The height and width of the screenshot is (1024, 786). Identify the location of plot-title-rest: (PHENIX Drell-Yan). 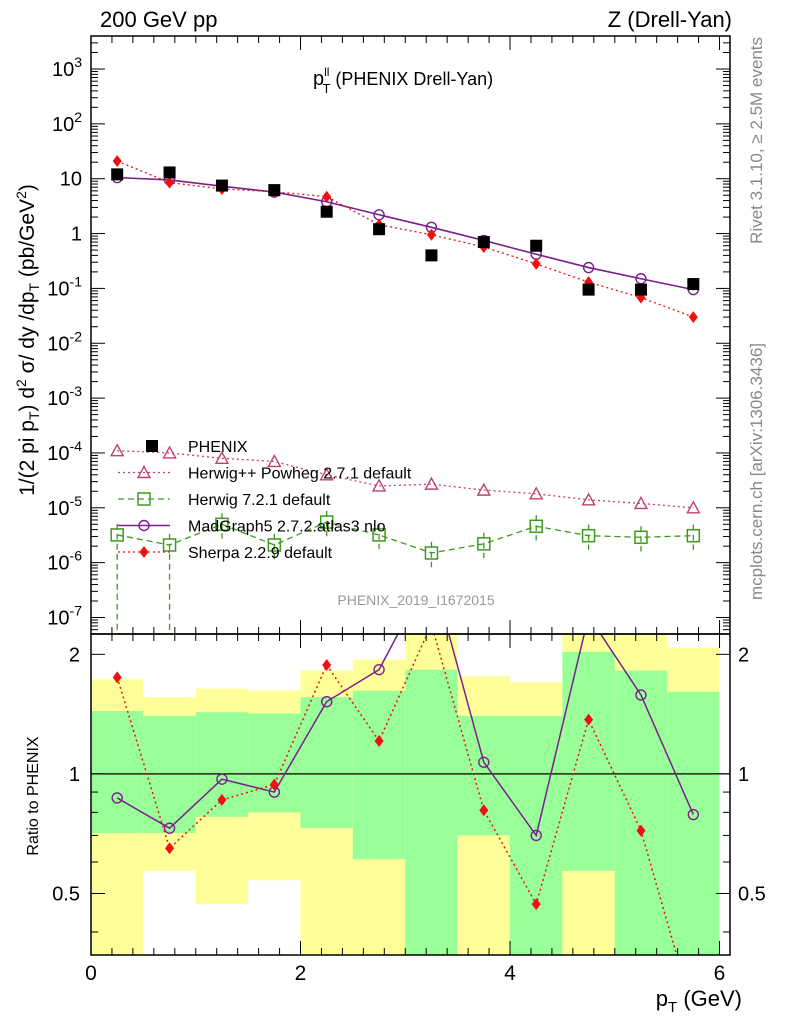
(411, 79).